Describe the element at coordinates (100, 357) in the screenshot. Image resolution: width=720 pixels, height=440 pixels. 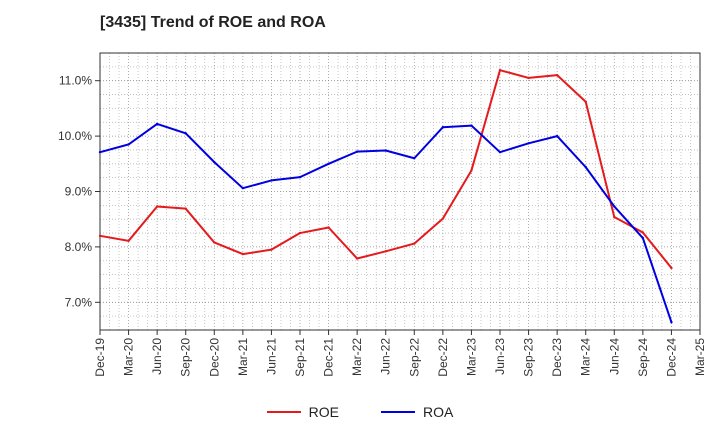
I see `x-tick-label: Dec-19` at that location.